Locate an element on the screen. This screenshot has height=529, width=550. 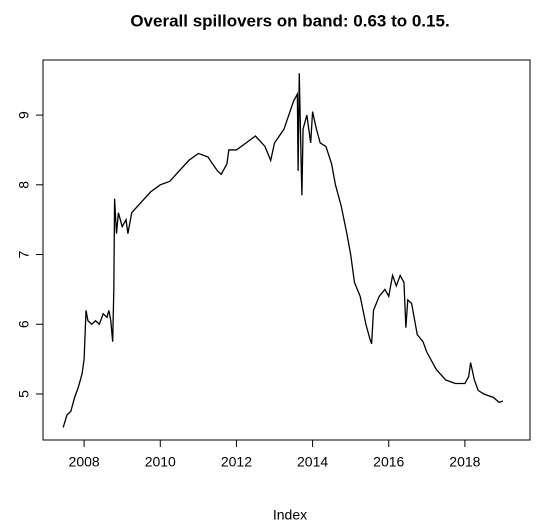
y-tick-label: 7 is located at coordinates (24, 254).